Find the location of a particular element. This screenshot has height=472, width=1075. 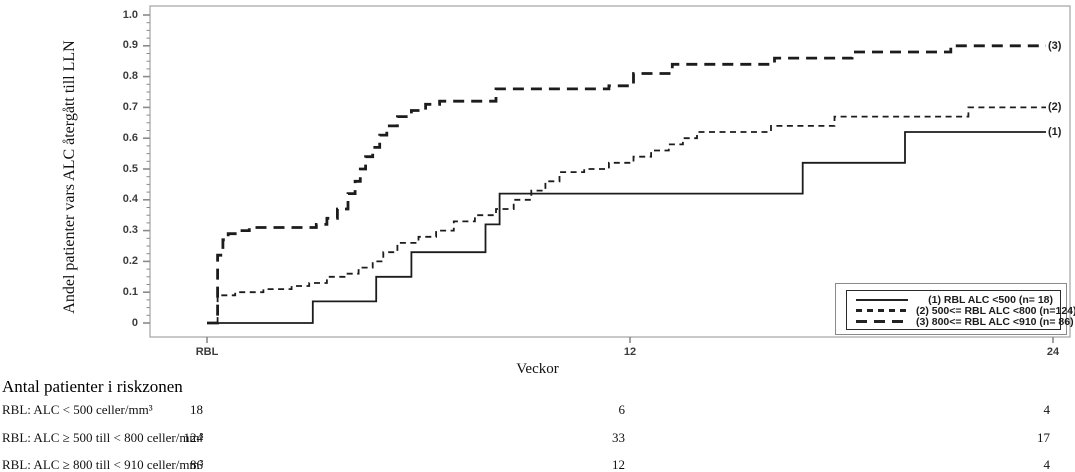

y-tick-label-0.3: 0.3 is located at coordinates (130, 230).